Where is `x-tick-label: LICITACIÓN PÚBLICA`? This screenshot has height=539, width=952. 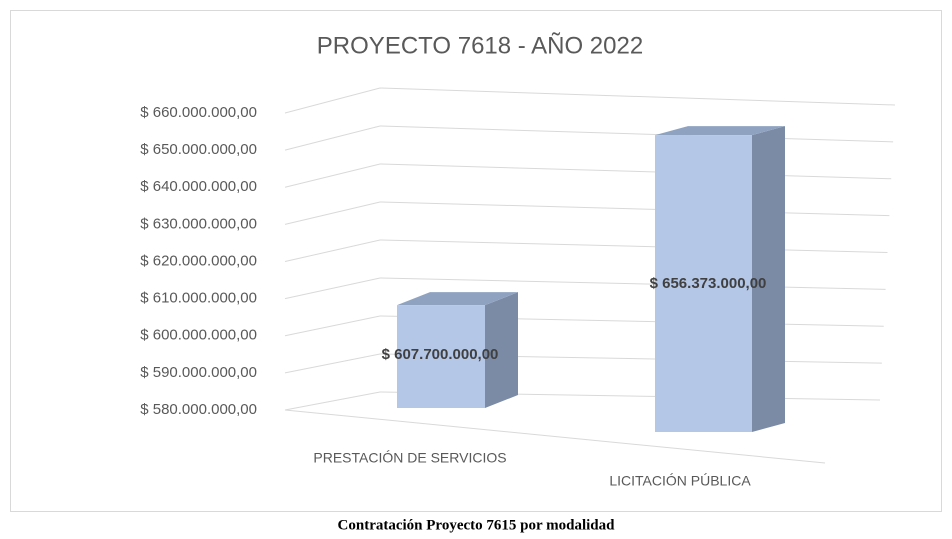
x-tick-label: LICITACIÓN PÚBLICA is located at coordinates (680, 481).